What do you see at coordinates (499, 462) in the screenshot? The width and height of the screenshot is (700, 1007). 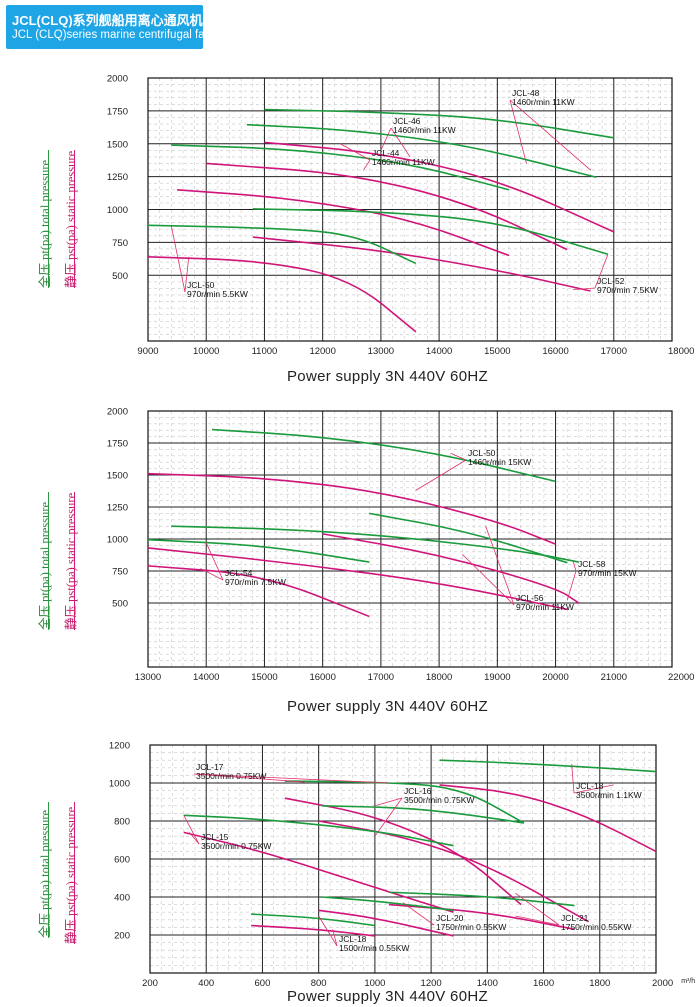 I see `series-detail-label: 1460r/min 15KW` at bounding box center [499, 462].